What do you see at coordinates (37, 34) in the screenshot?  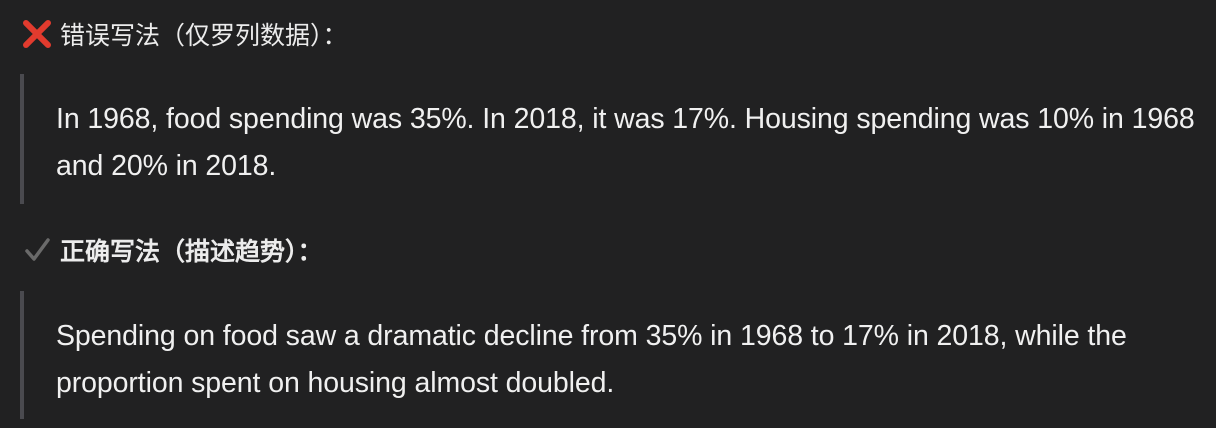 I see `cross-mark-icon` at bounding box center [37, 34].